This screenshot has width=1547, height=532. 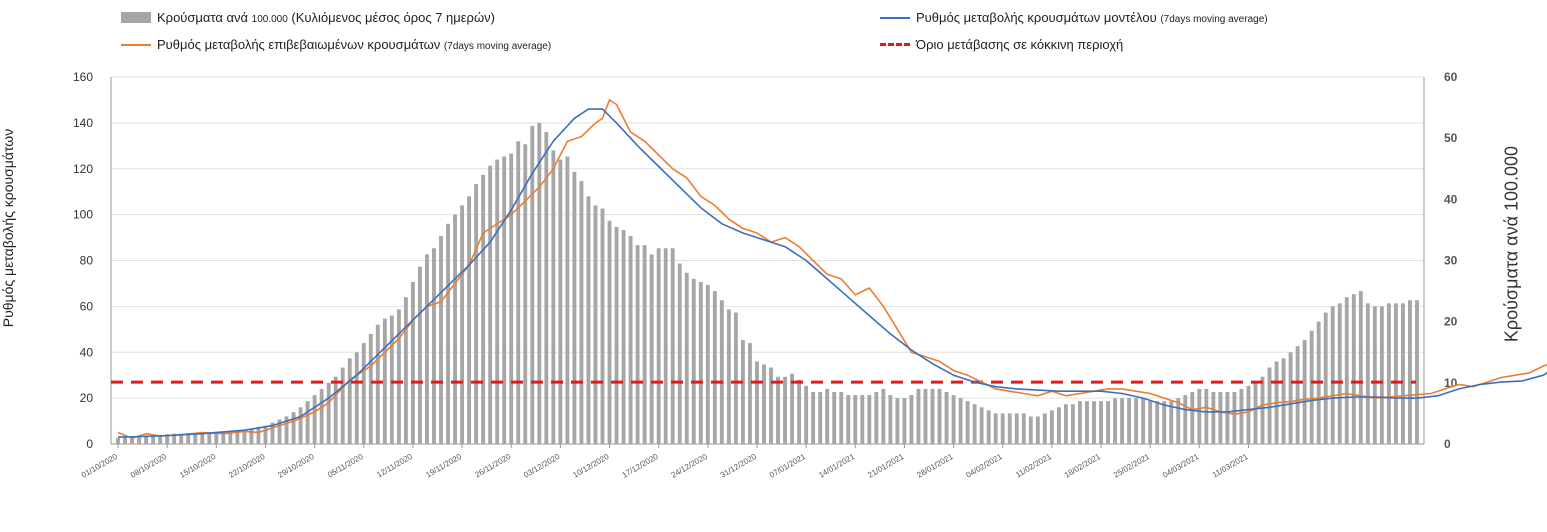 I want to click on x-tick-label: 24/12/2020, so click(x=690, y=466).